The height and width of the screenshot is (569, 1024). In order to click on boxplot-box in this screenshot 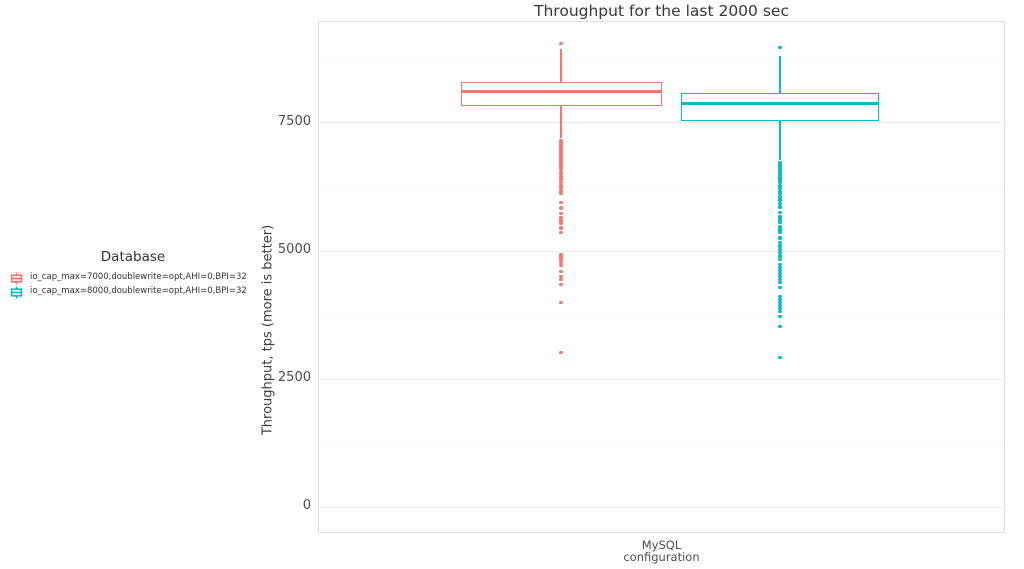, I will do `click(780, 107)`.